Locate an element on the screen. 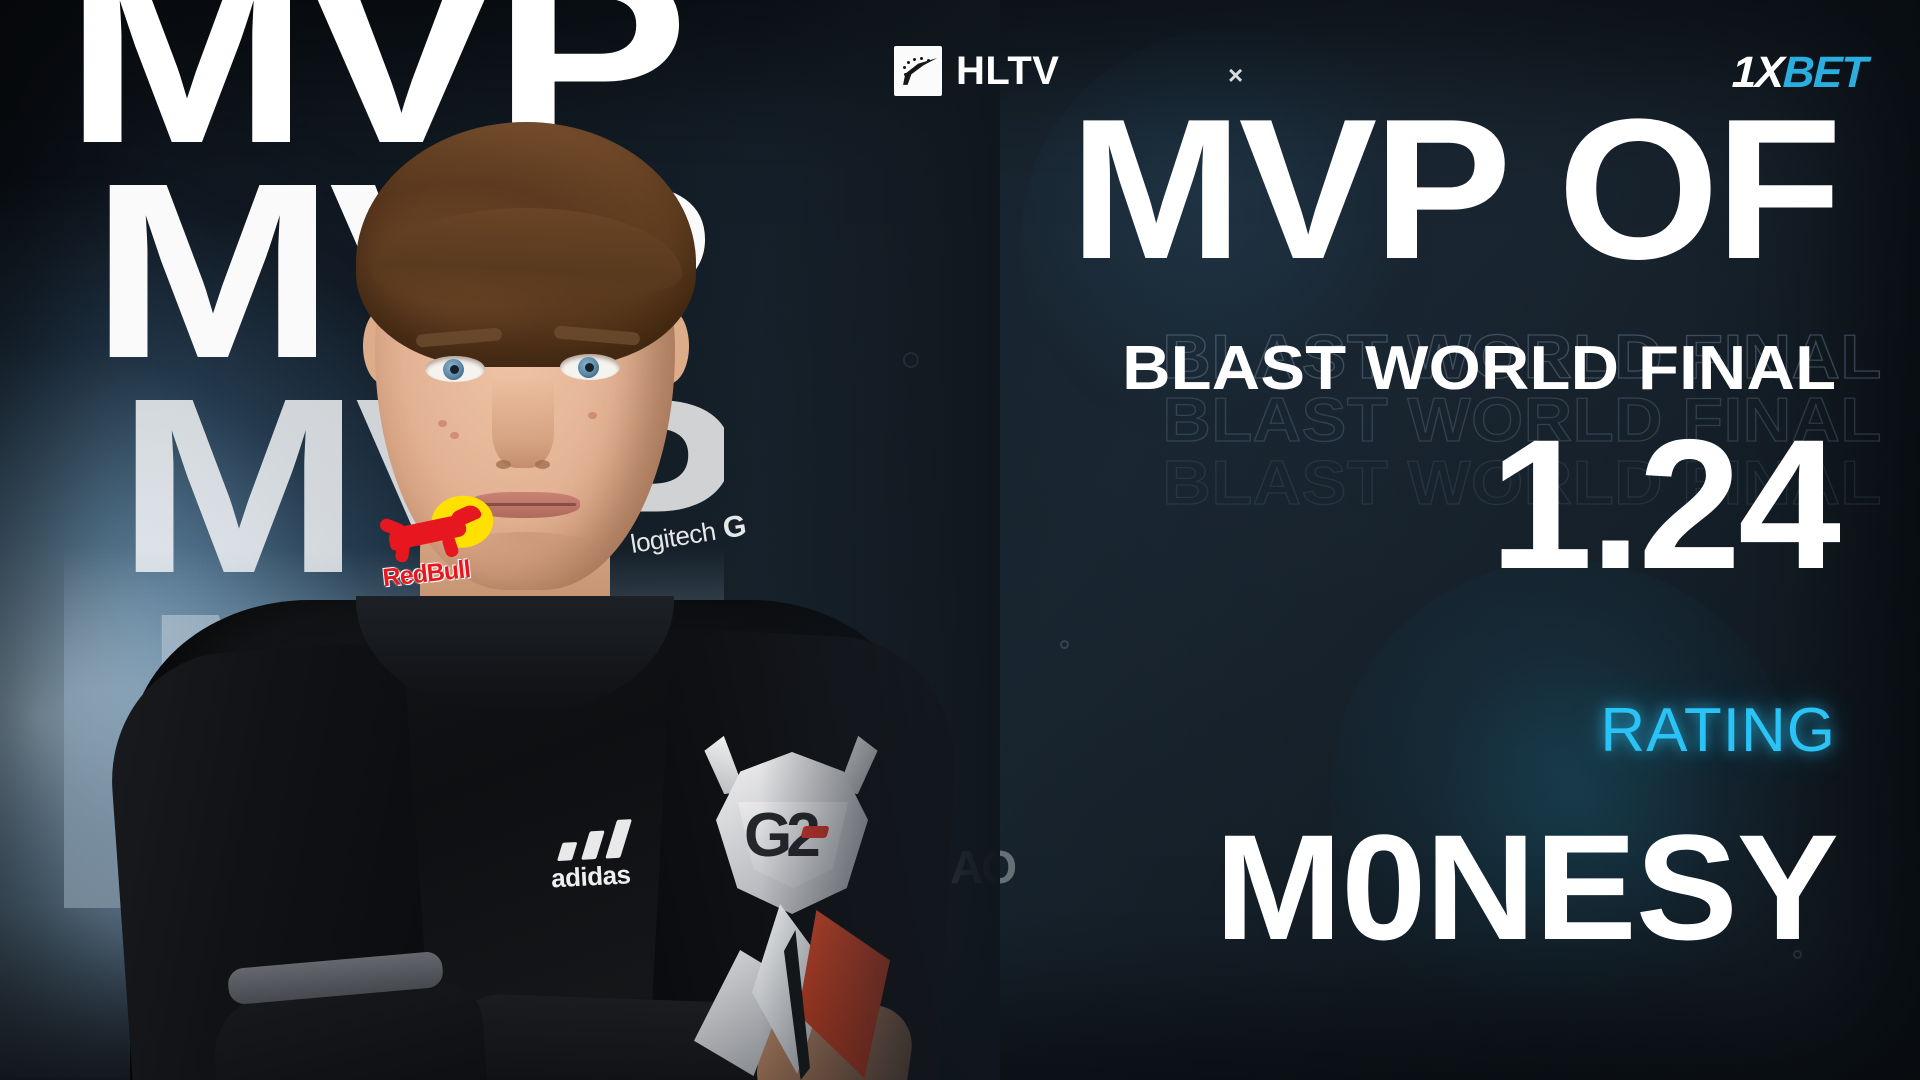 The height and width of the screenshot is (1080, 1920). background-circle-top is located at coordinates (1235, 243).